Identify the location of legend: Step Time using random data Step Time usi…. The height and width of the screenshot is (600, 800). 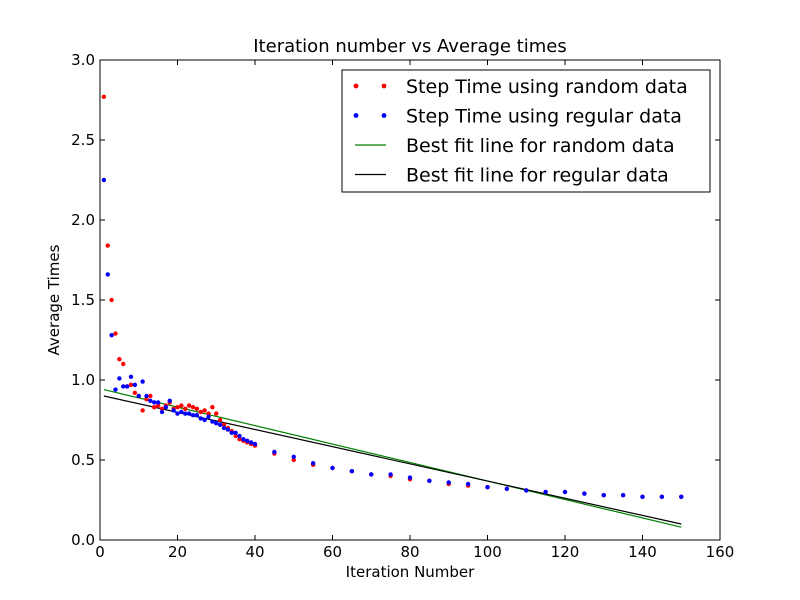
(526, 131).